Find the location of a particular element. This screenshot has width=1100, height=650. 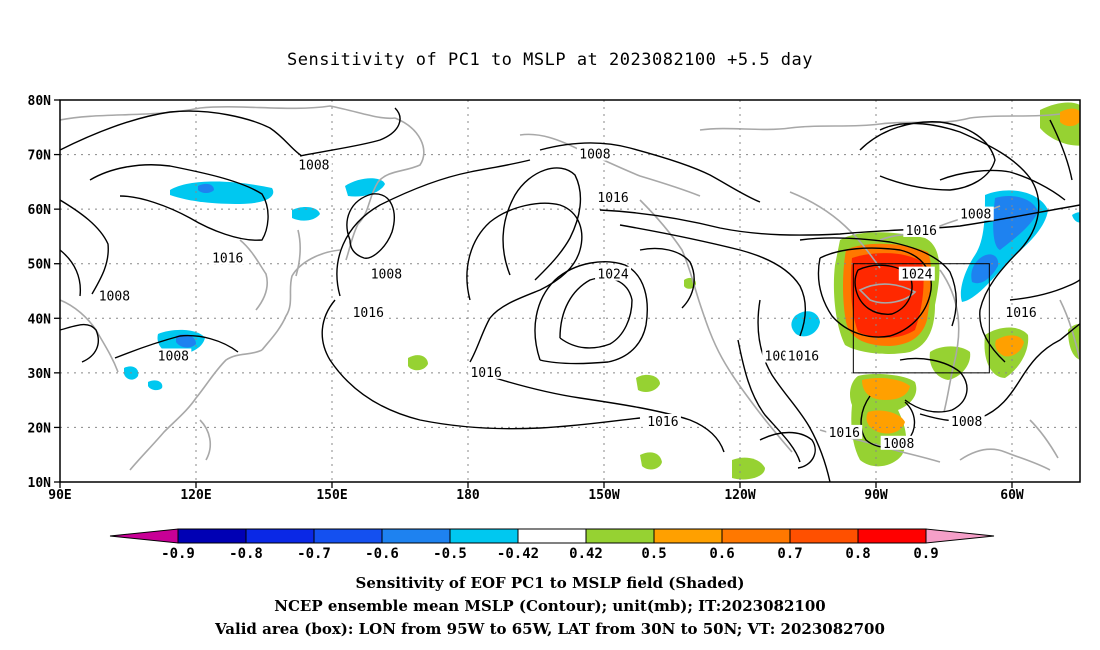

colorbar-boxes is located at coordinates (552, 536).